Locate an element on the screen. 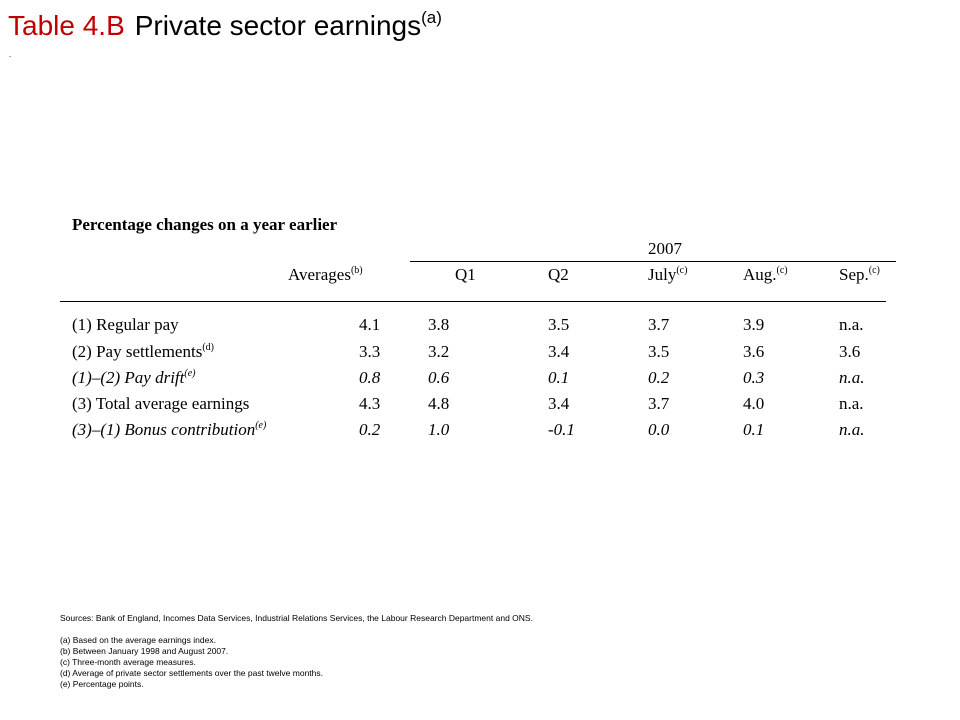  table-cell: 0.0 is located at coordinates (659, 429).